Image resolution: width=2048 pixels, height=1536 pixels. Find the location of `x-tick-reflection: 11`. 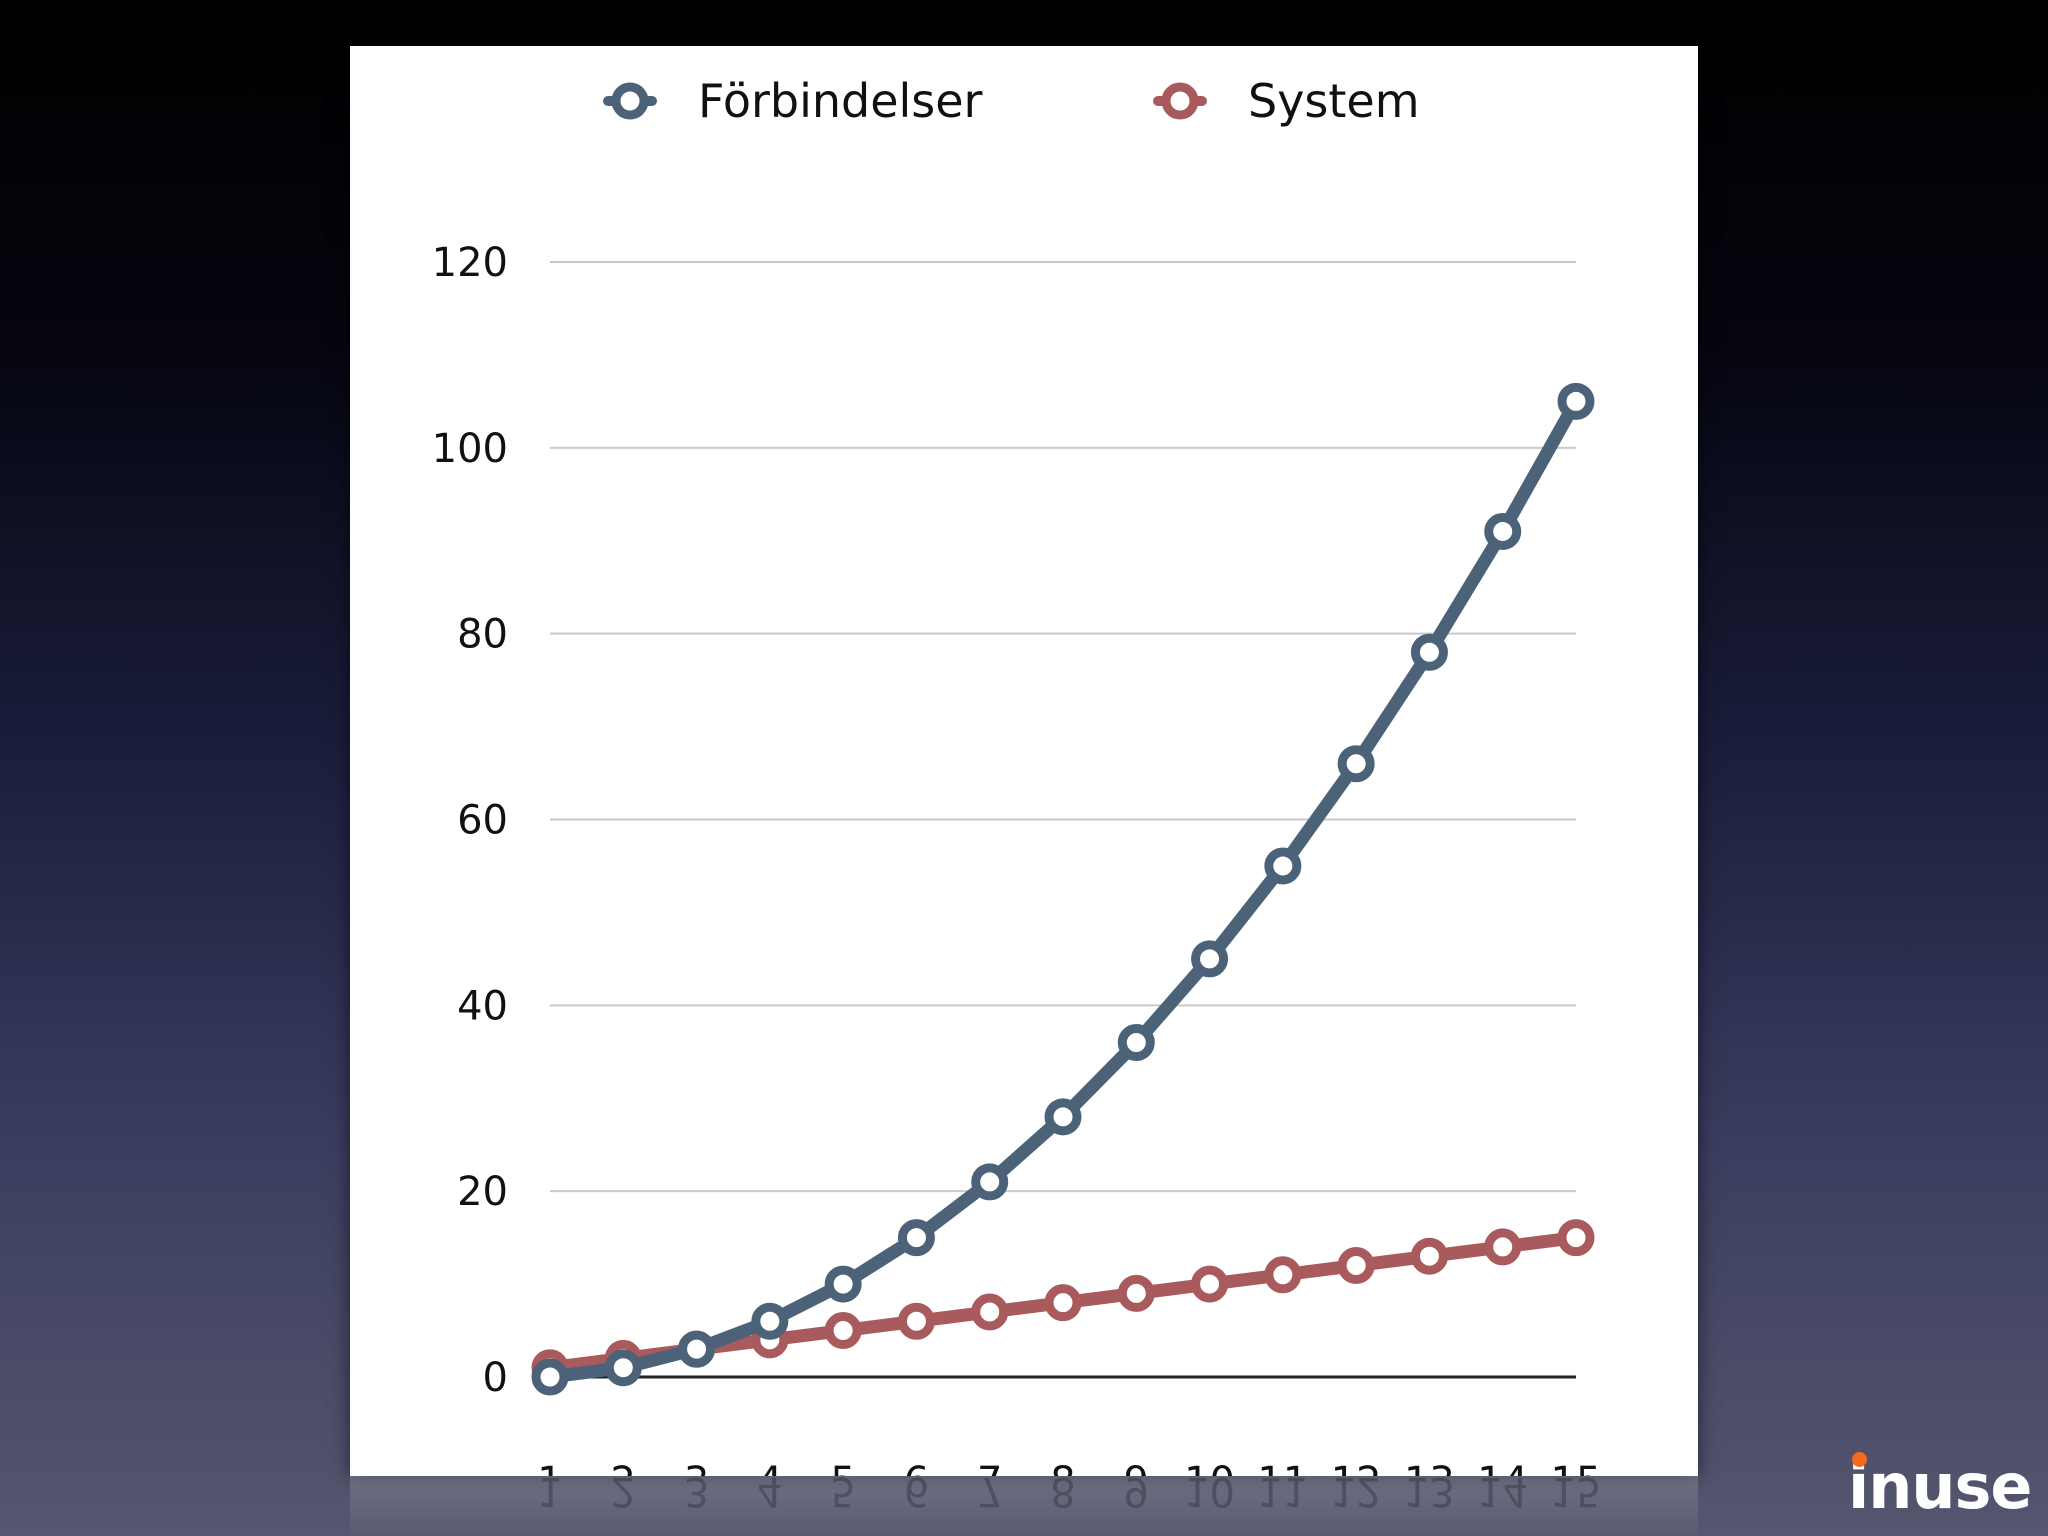

x-tick-reflection: 11 is located at coordinates (1282, 1495).